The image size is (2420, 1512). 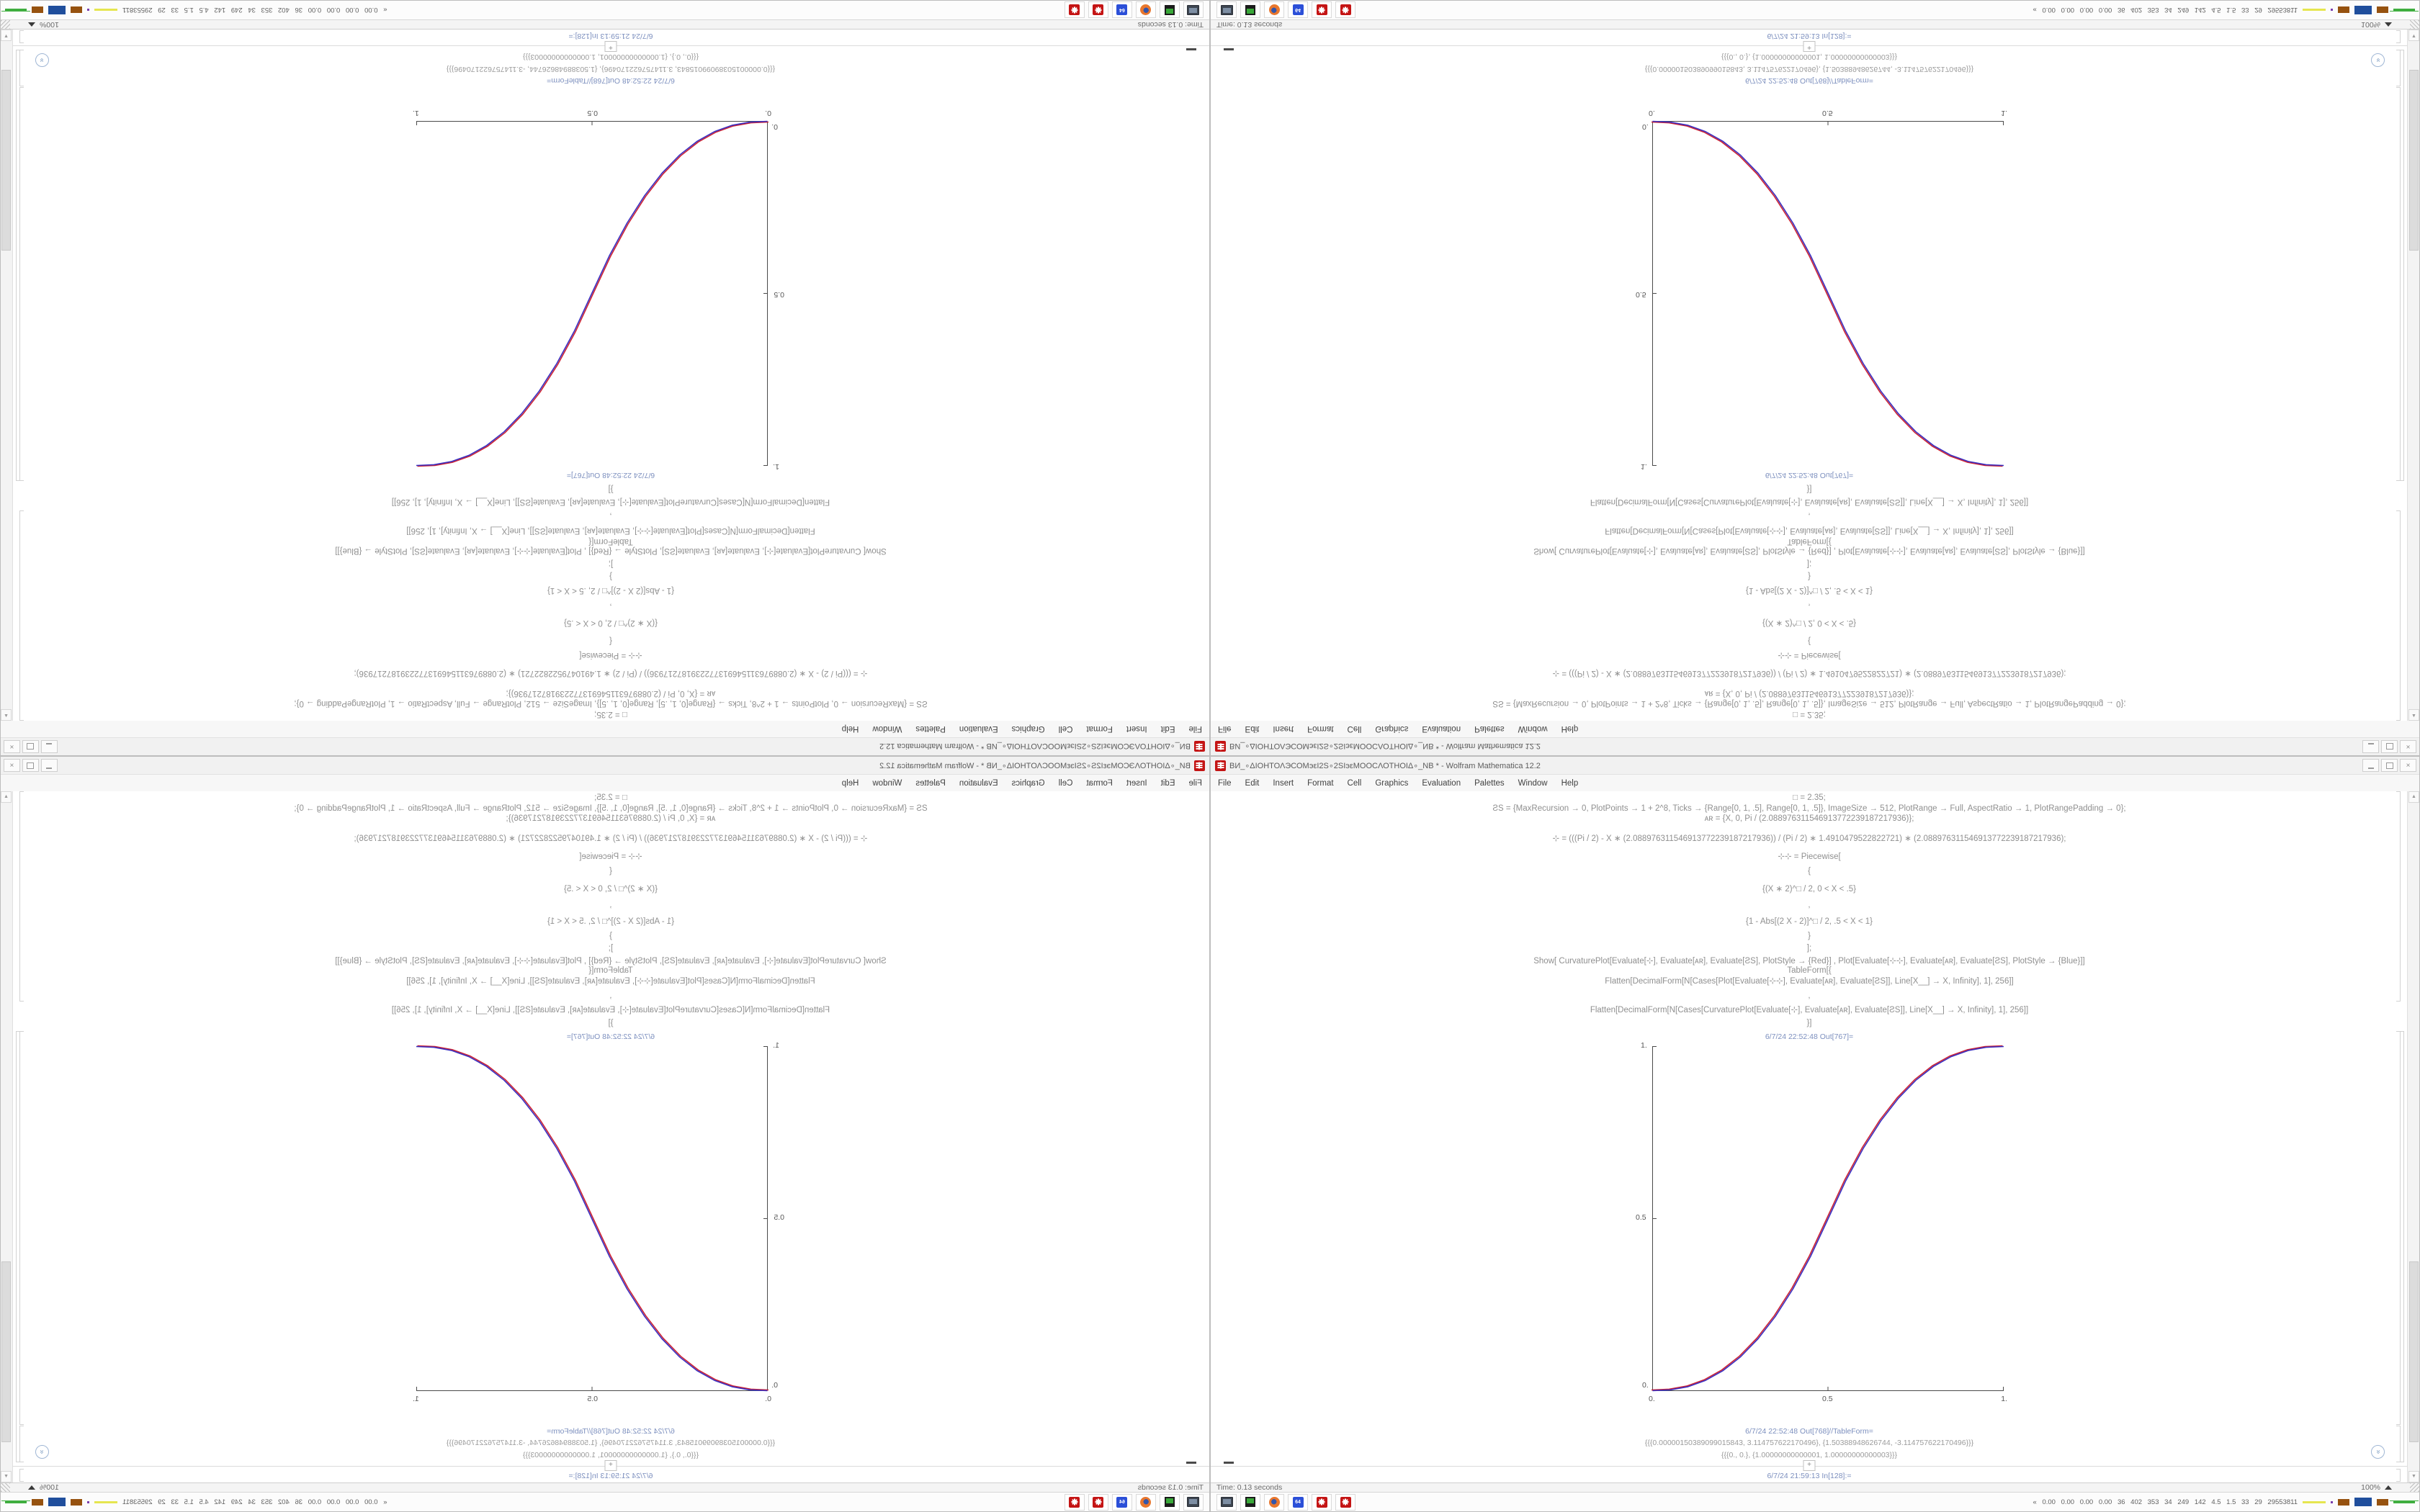 What do you see at coordinates (1193, 1502) in the screenshot?
I see `taskbar-computer-button` at bounding box center [1193, 1502].